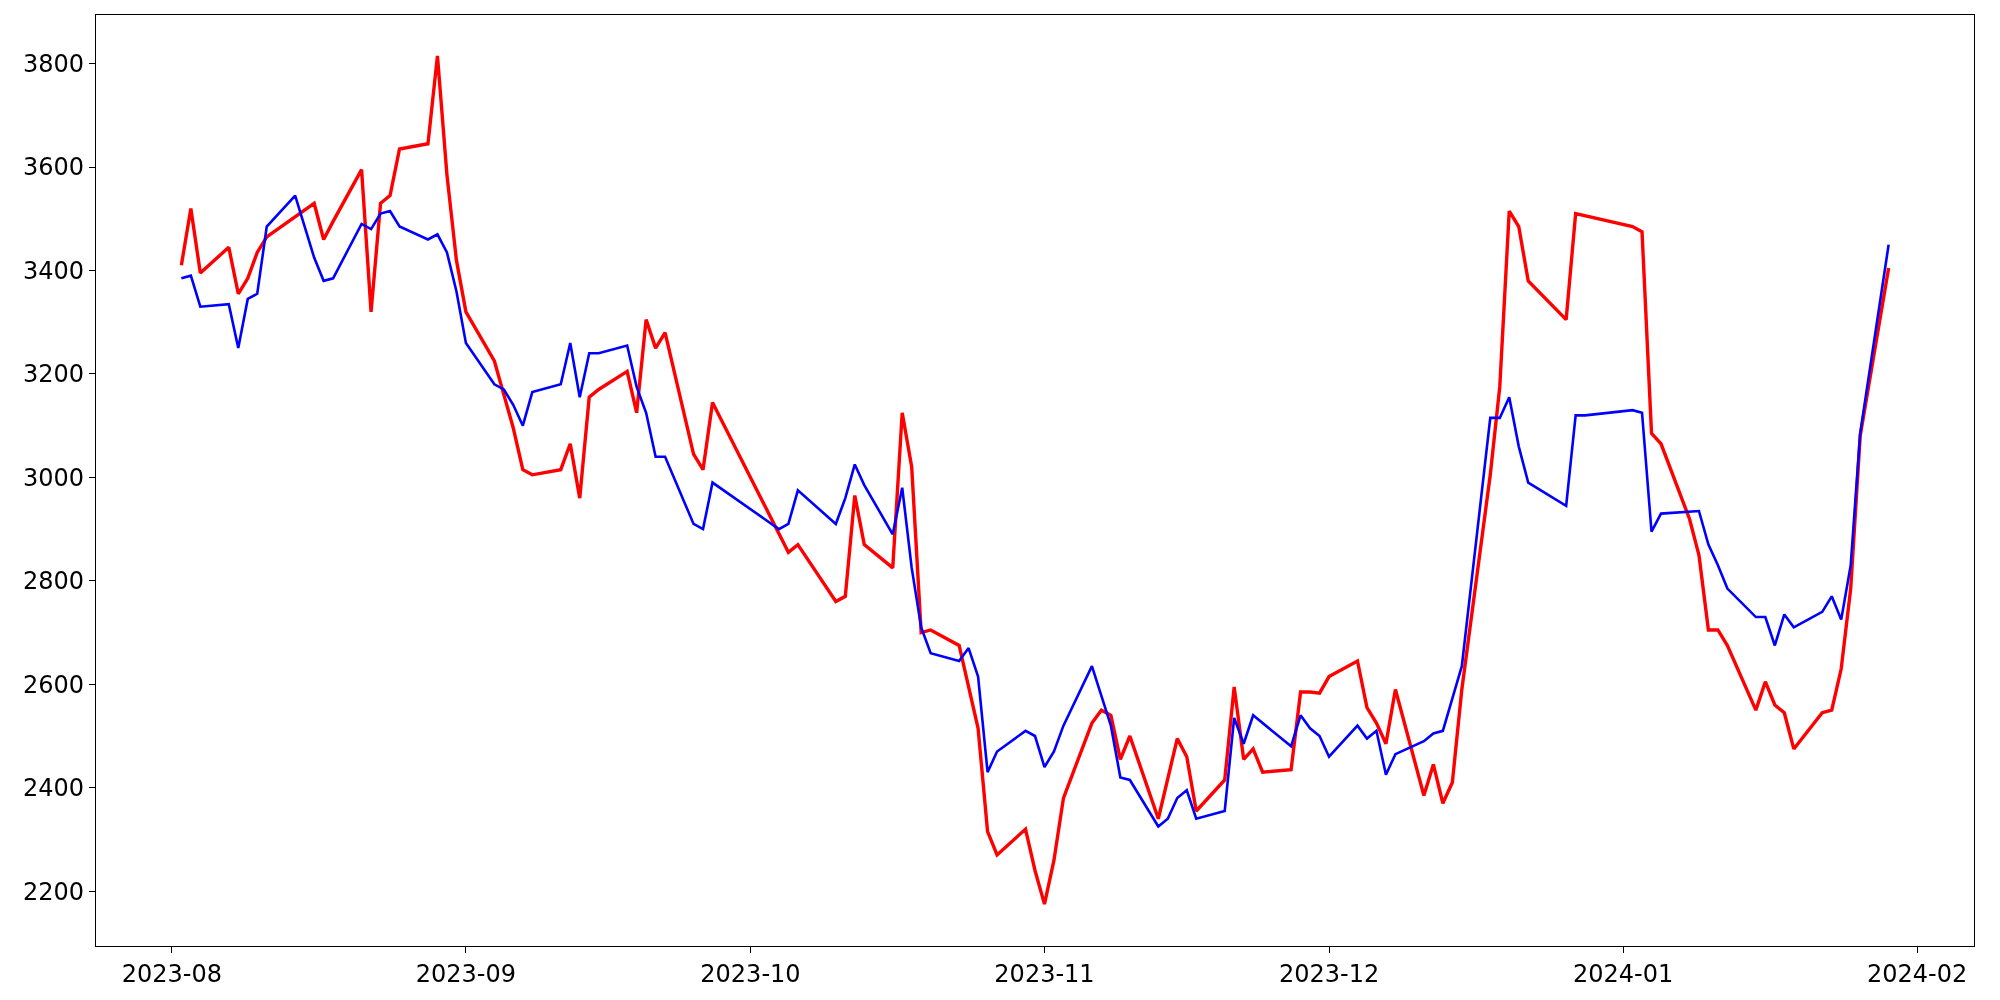 This screenshot has height=1000, width=2000. I want to click on y-tick-label: 3200, so click(54, 374).